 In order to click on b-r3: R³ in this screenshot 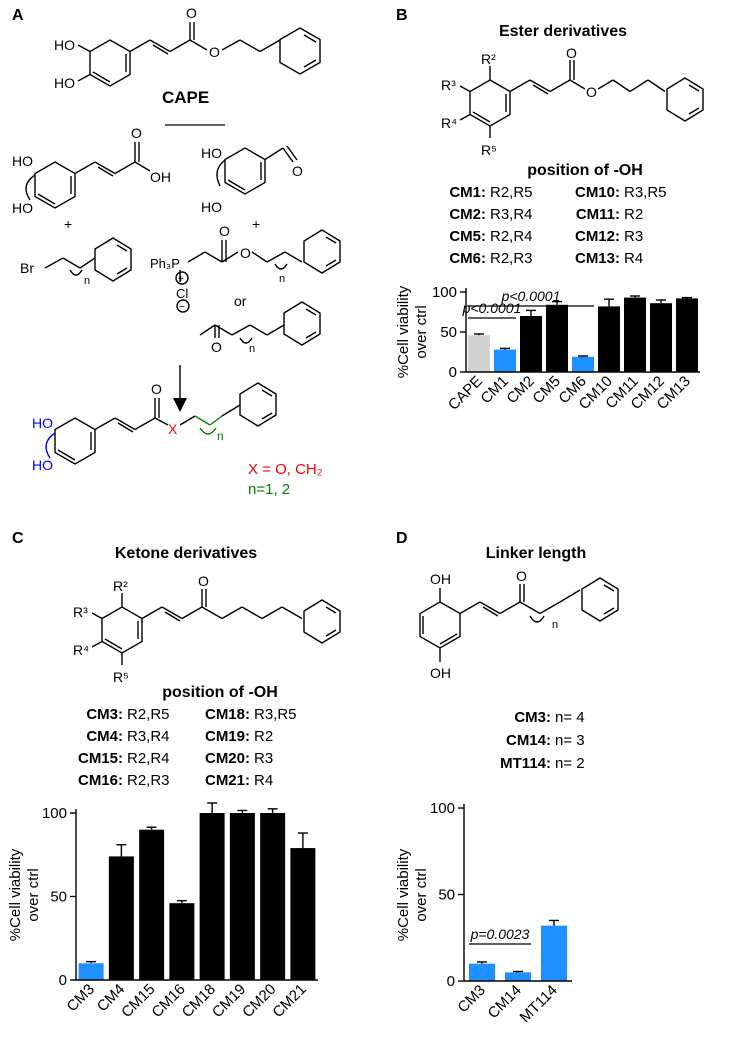, I will do `click(448, 85)`.